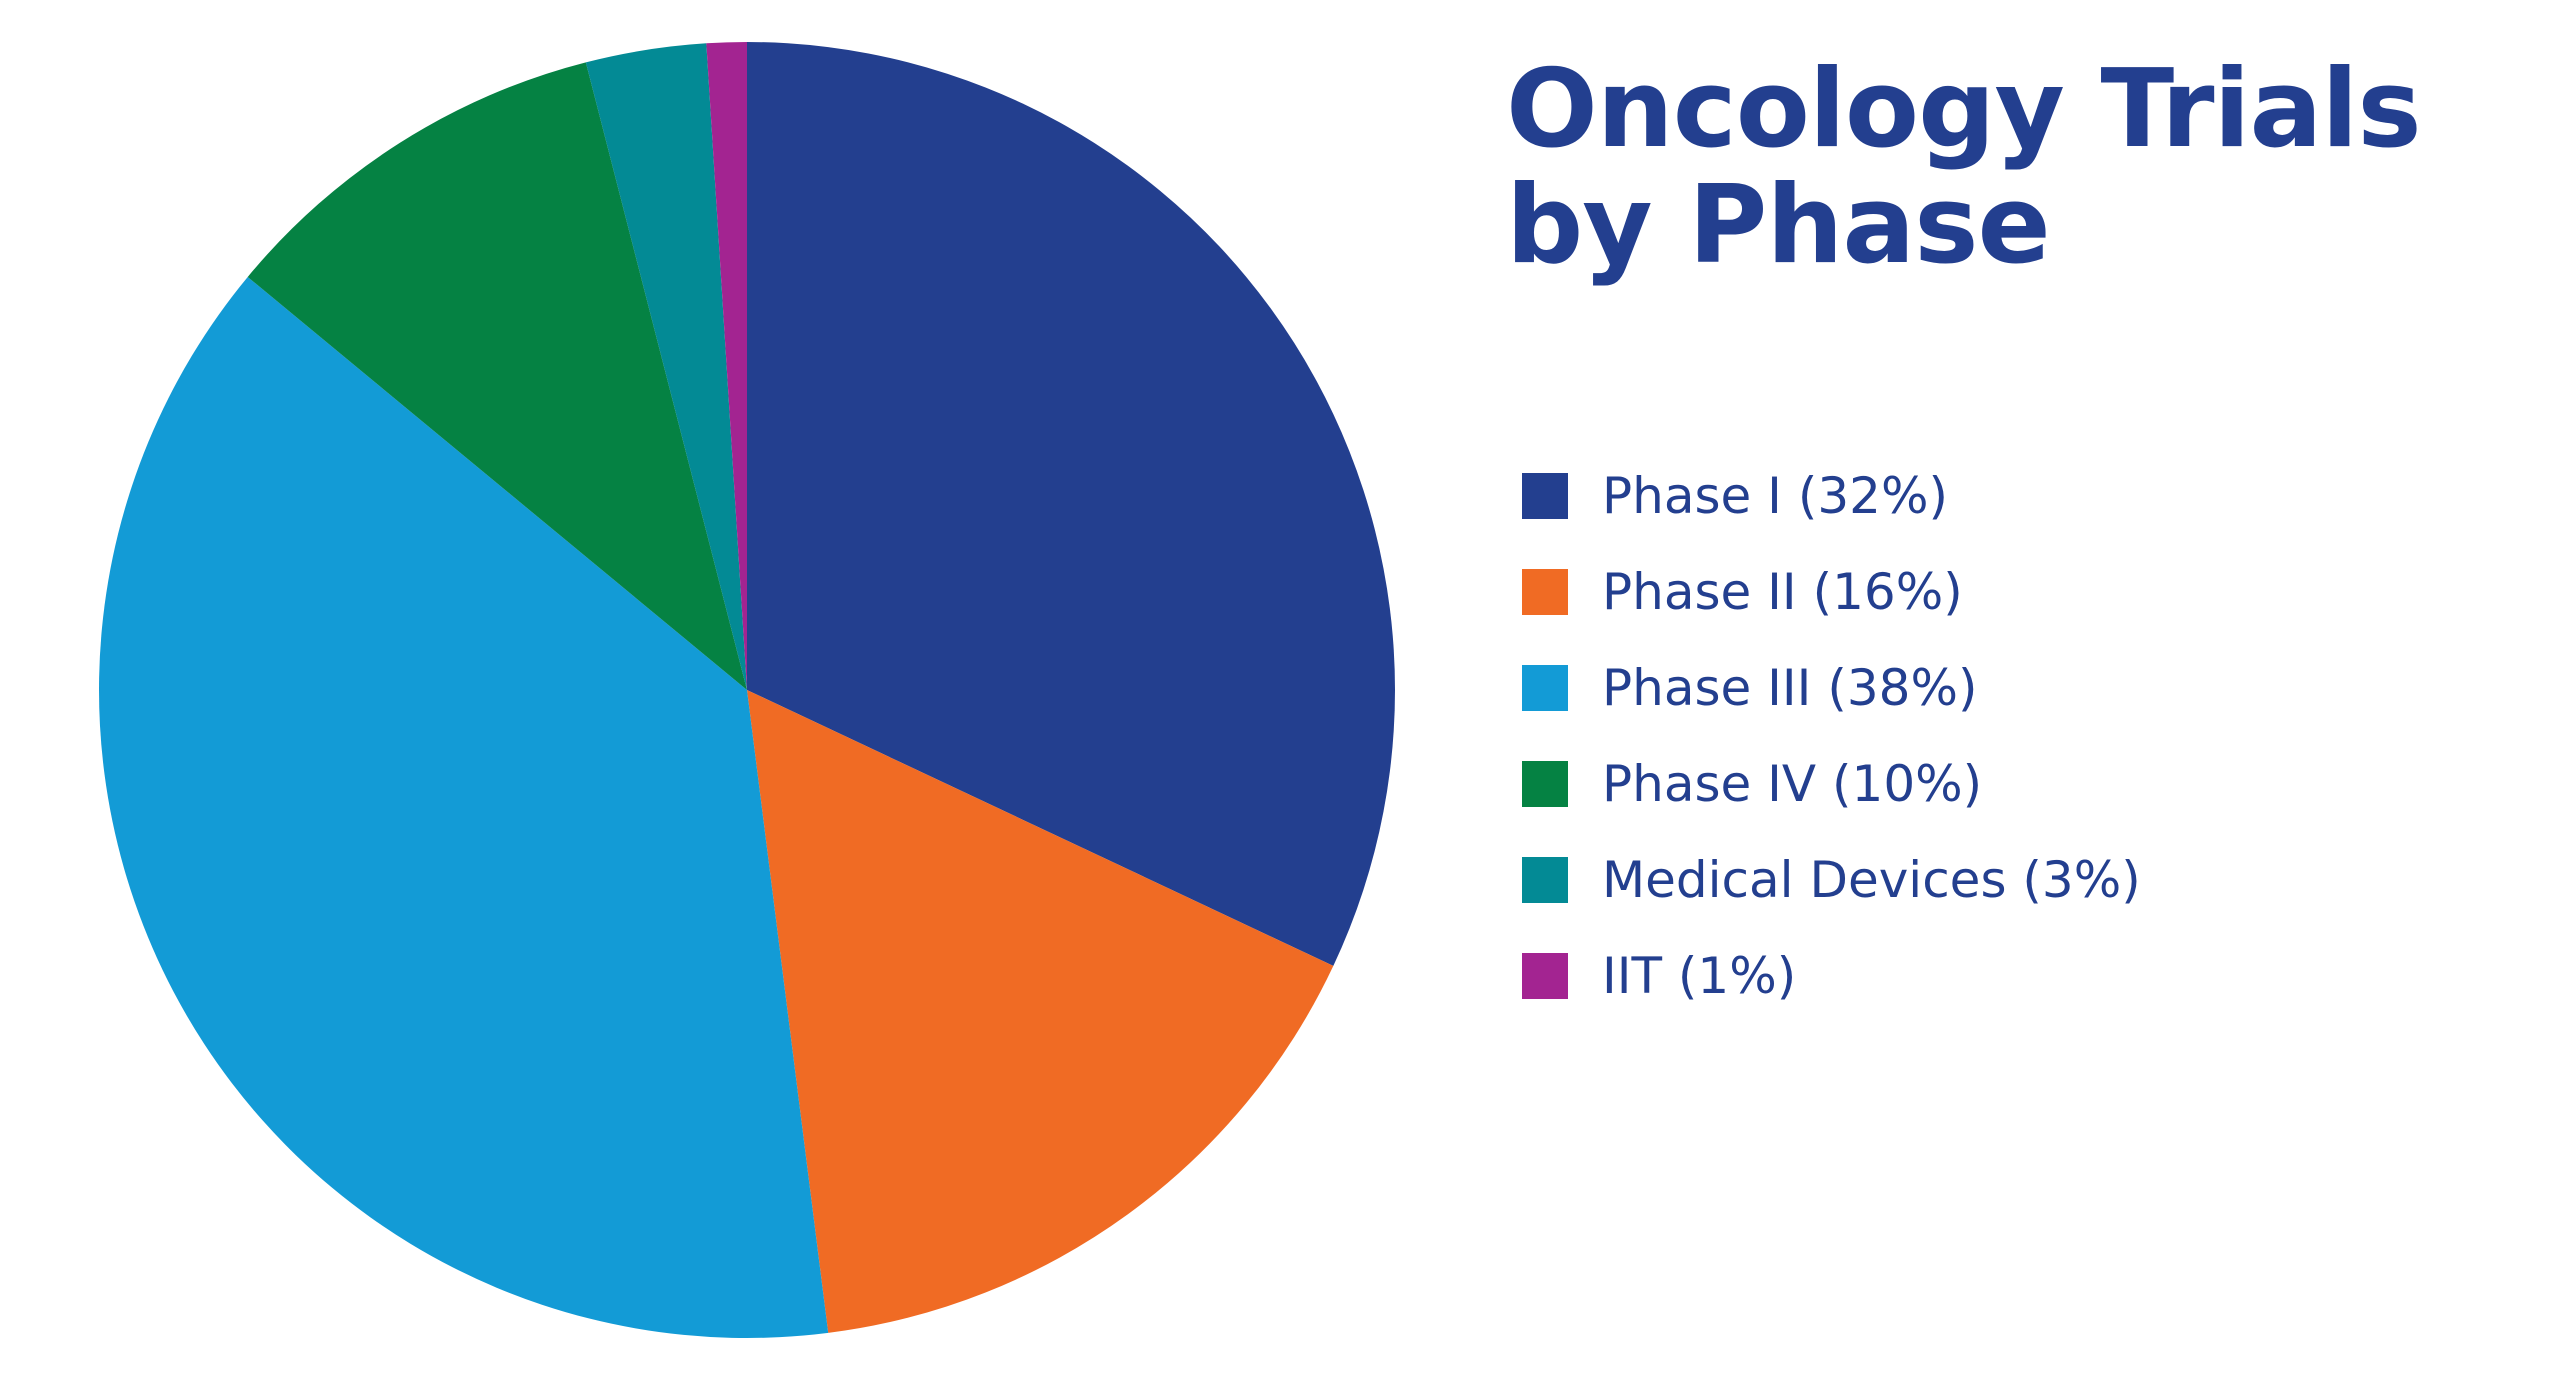  What do you see at coordinates (1831, 976) in the screenshot?
I see `legend-item-iit: IIT (1%)` at bounding box center [1831, 976].